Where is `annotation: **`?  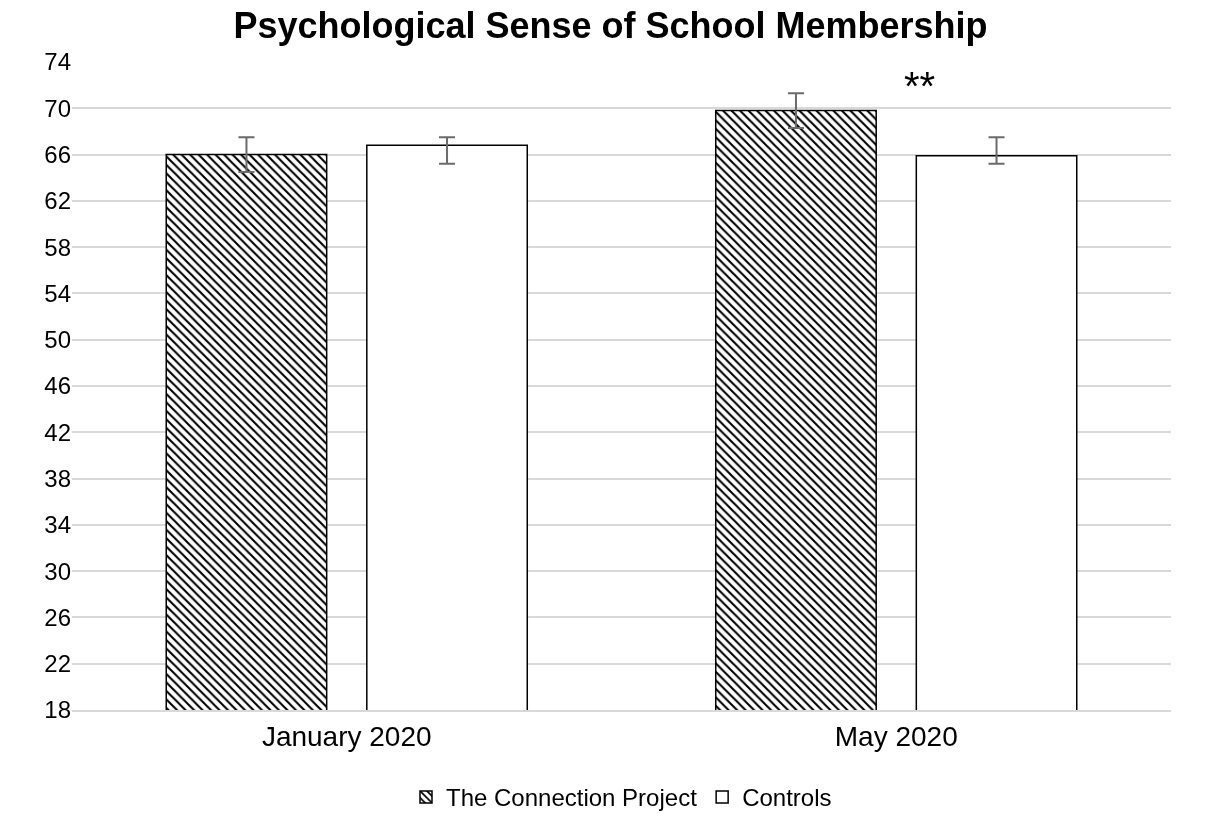
annotation: ** is located at coordinates (920, 86).